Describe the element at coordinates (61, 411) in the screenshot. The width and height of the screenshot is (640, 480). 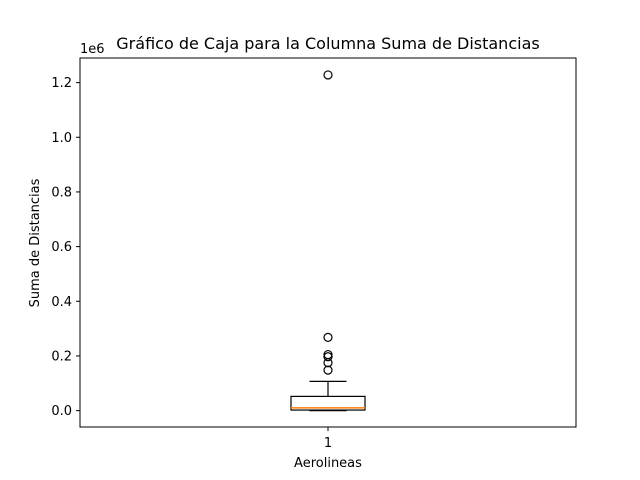
I see `y-tick-label: 0.0` at that location.